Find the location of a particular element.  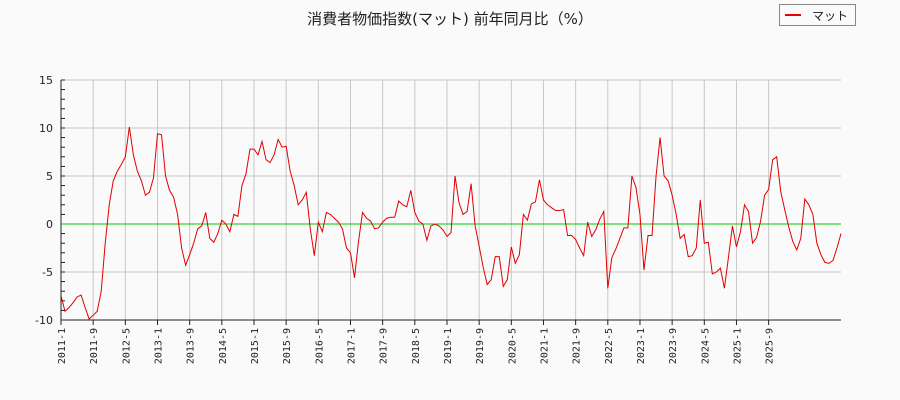

x-tick-label: 2023-9 is located at coordinates (673, 346).